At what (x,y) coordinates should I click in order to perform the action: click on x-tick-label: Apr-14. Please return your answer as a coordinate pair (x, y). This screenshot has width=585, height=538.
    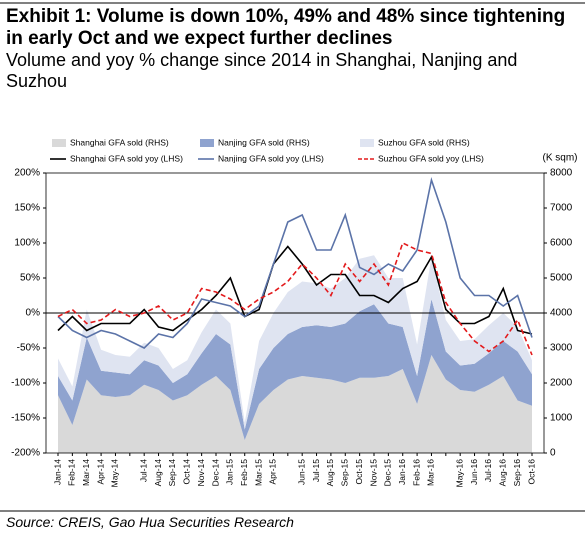
    Looking at the image, I should click on (100, 472).